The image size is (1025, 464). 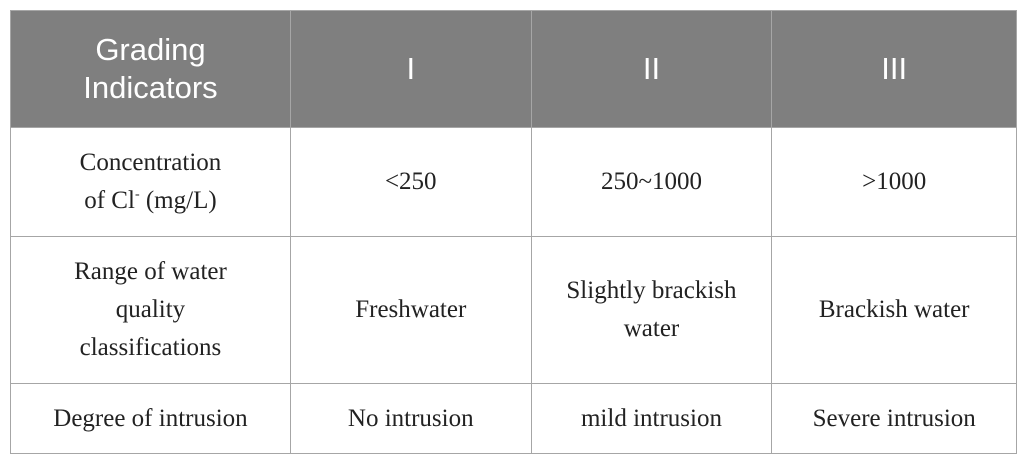 What do you see at coordinates (894, 310) in the screenshot?
I see `cell: Brackish water` at bounding box center [894, 310].